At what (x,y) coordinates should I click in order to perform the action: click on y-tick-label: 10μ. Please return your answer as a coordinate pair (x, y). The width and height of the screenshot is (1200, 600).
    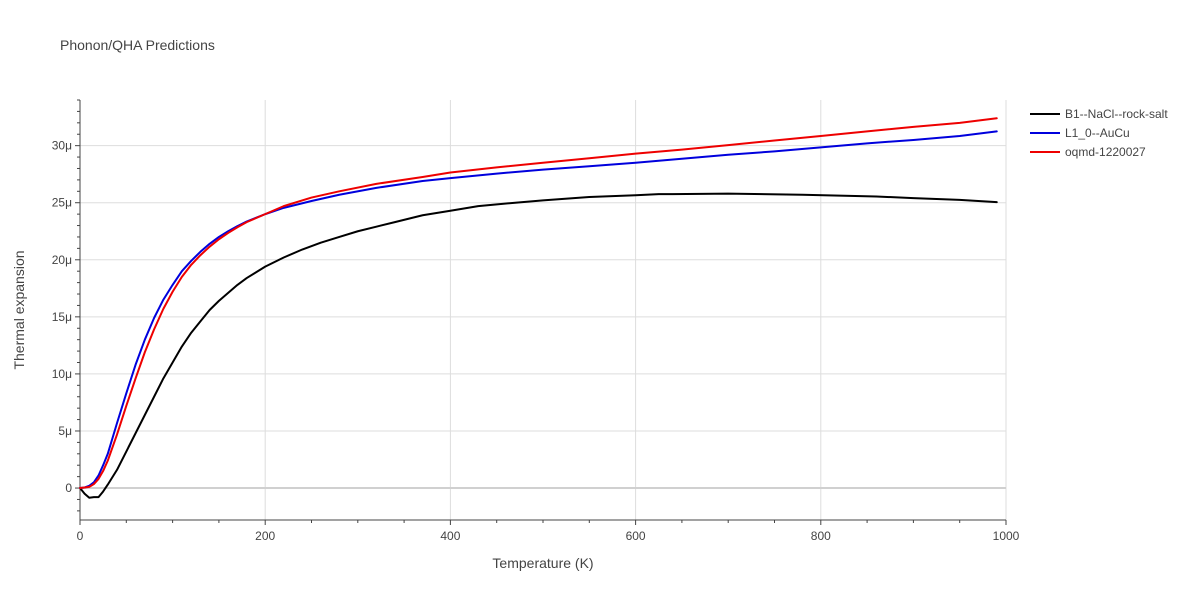
    Looking at the image, I should click on (62, 374).